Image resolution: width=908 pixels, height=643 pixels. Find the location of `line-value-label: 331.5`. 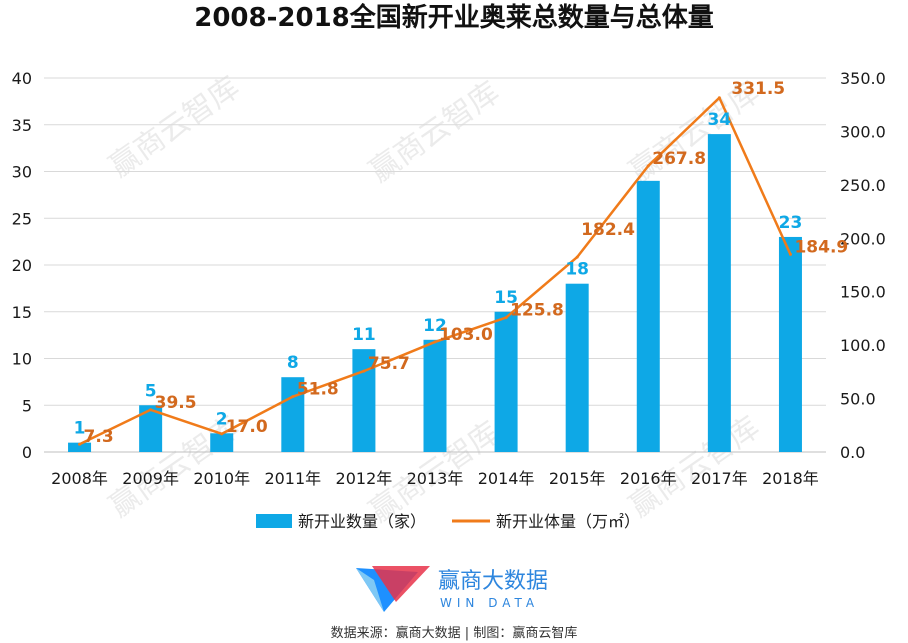

line-value-label: 331.5 is located at coordinates (758, 89).